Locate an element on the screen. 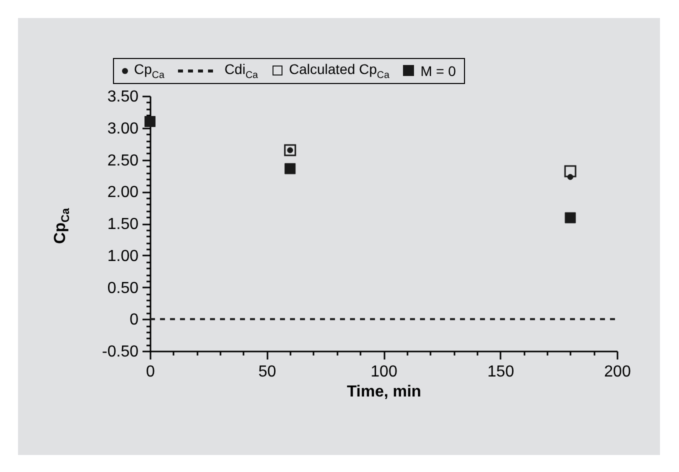 The width and height of the screenshot is (679, 472). legend-label: Calculated Cp$_{Ca}$ is located at coordinates (339, 71).